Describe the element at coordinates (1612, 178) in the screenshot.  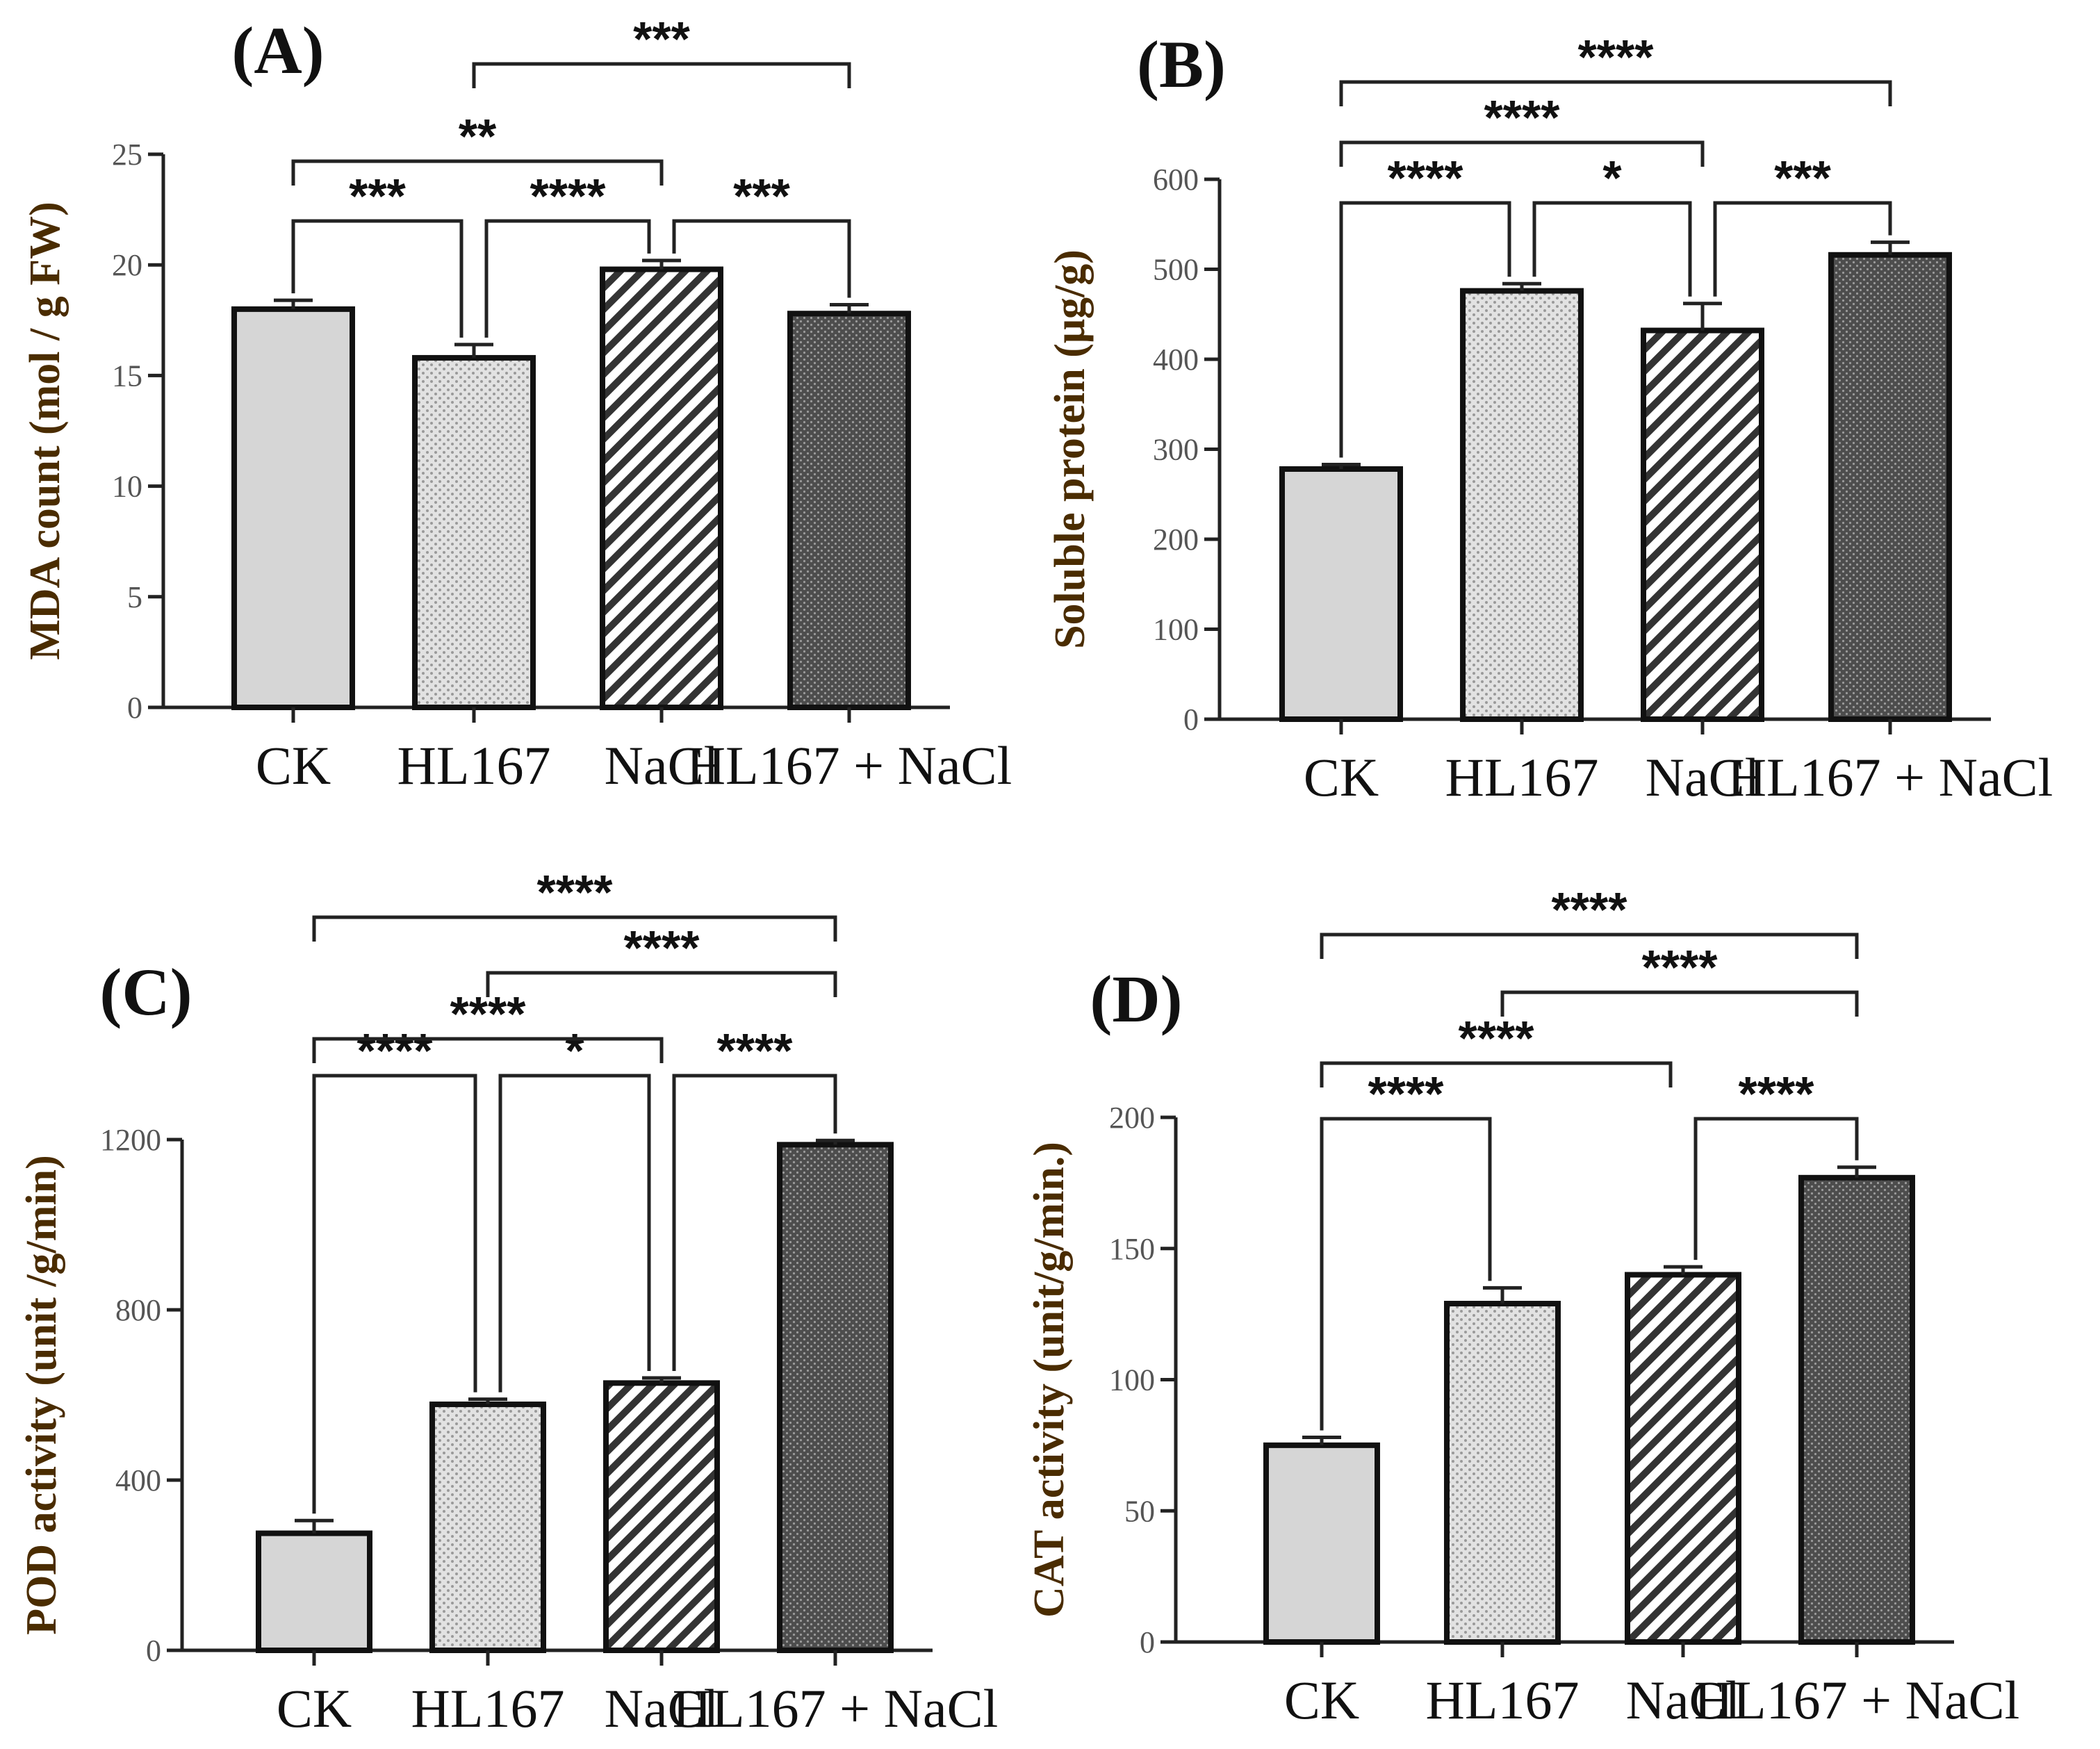
I see `significance-label: *` at that location.